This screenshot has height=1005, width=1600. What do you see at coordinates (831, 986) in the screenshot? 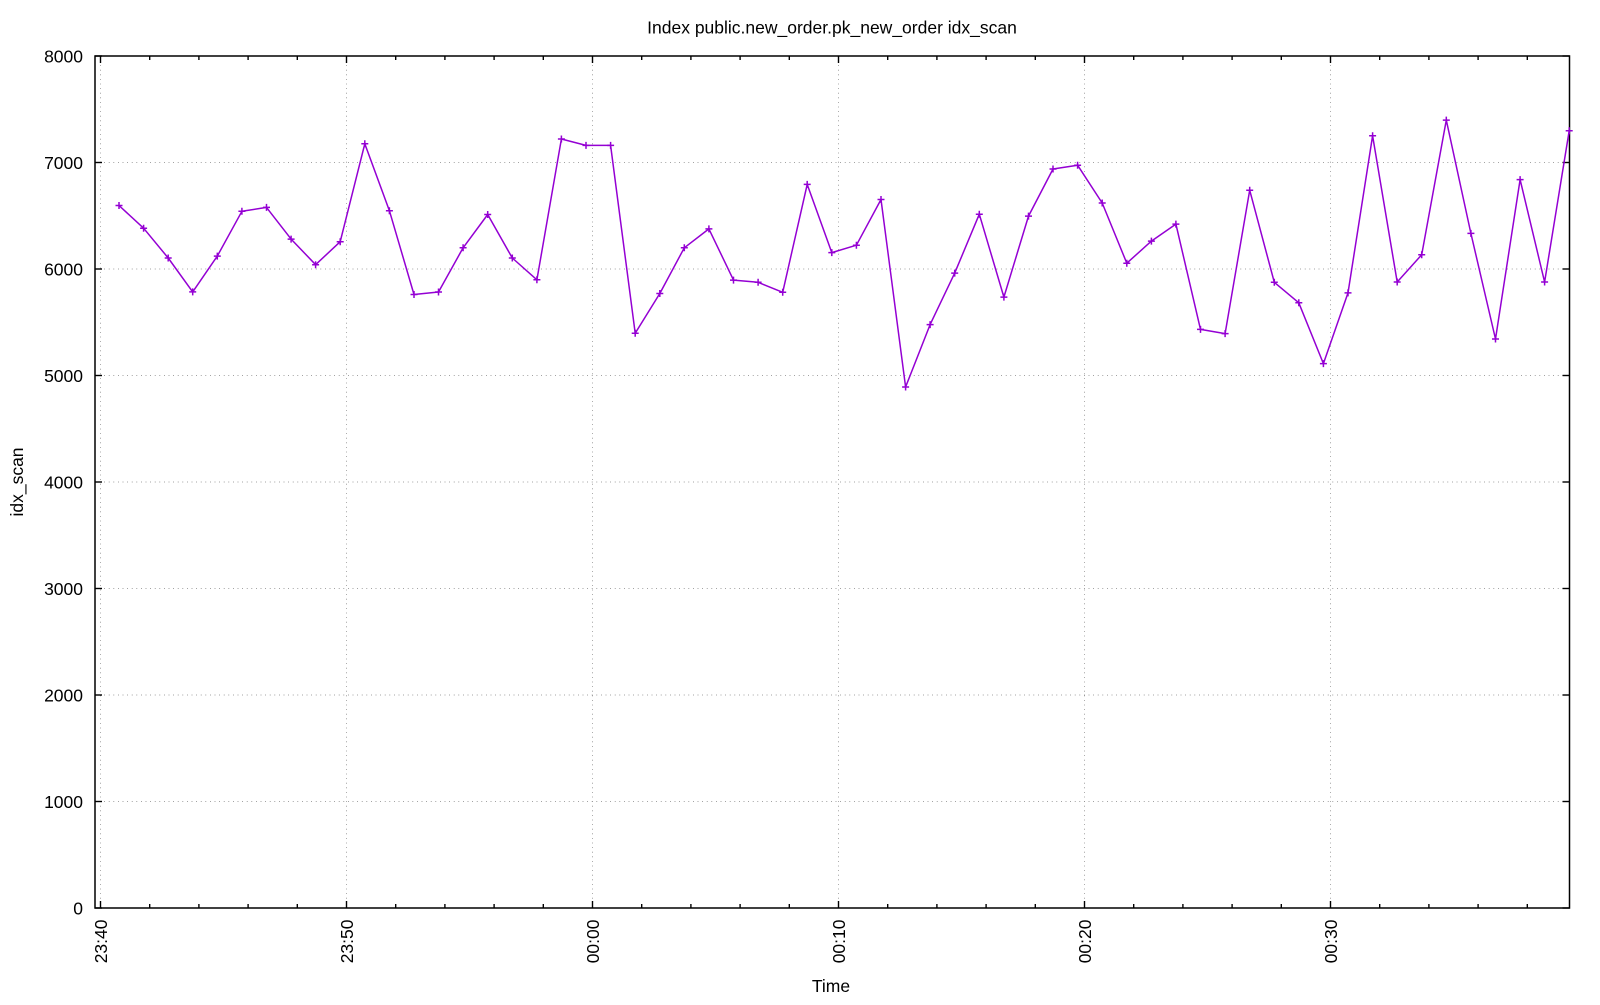
I see `svg-text: Time` at bounding box center [831, 986].